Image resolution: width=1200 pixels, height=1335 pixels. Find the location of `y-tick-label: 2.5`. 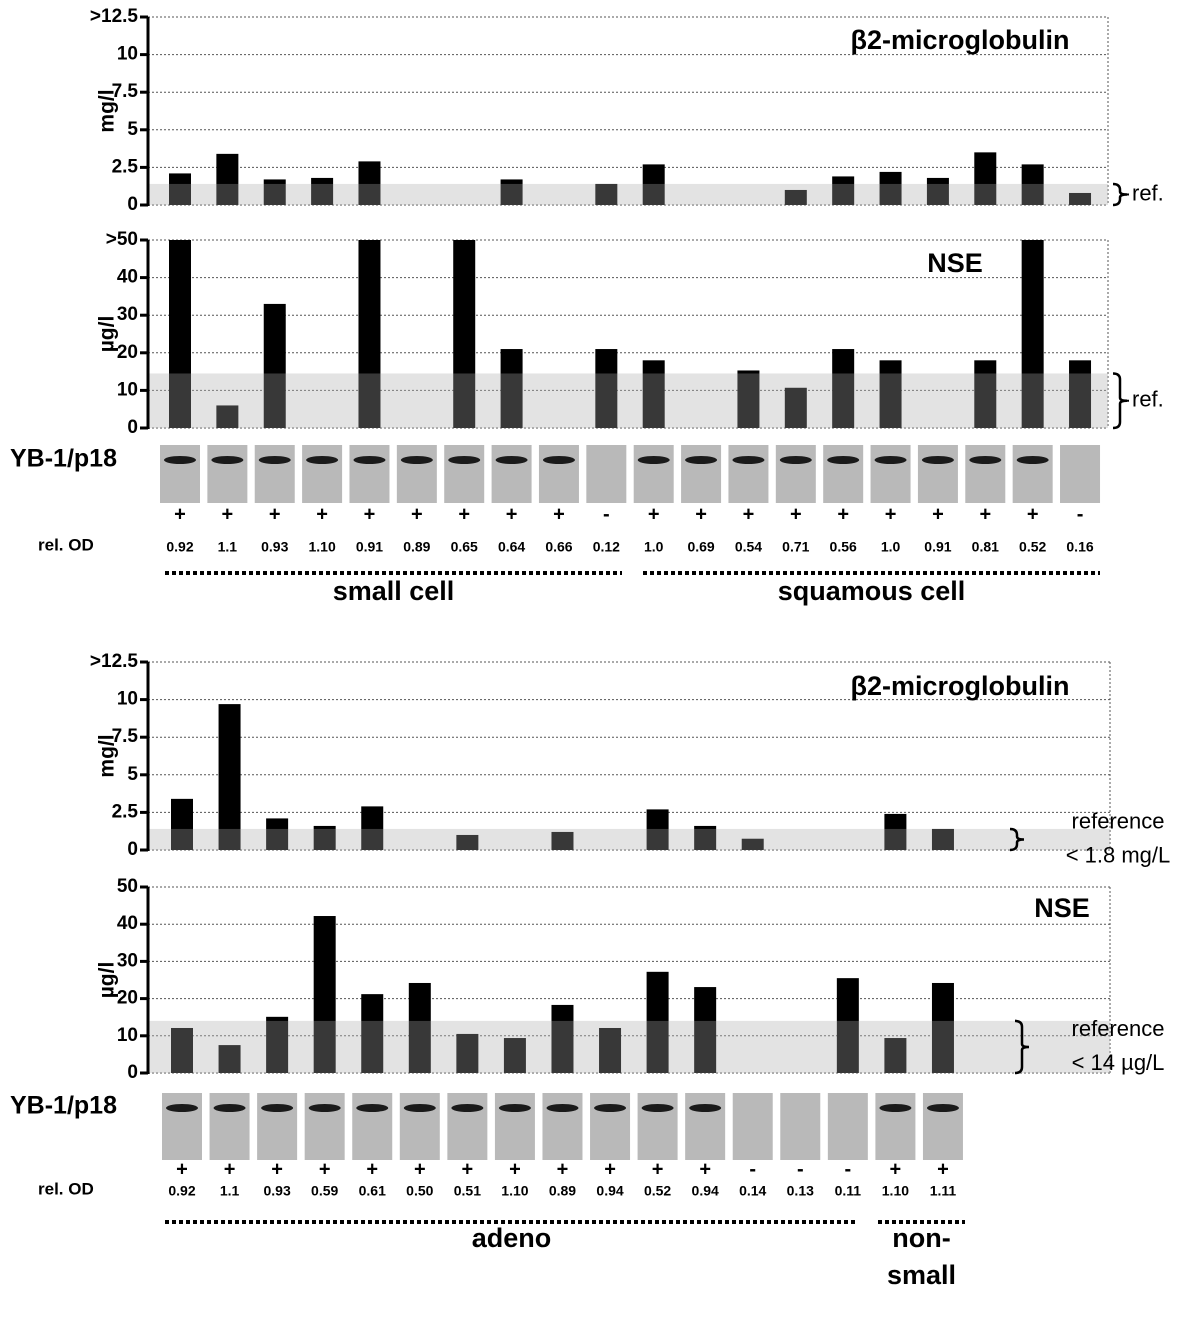

y-tick-label: 2.5 is located at coordinates (125, 166).